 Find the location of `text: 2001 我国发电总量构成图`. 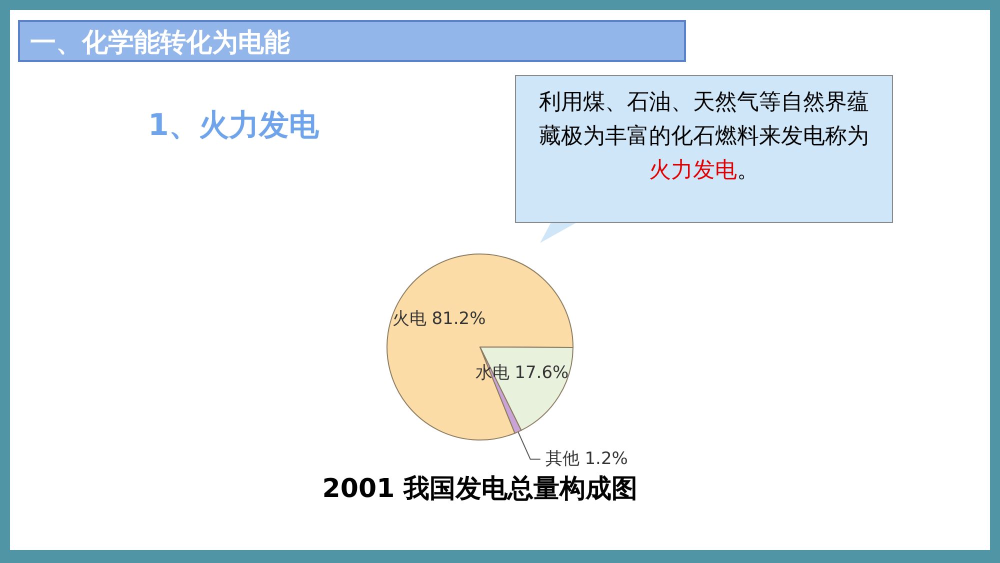

text: 2001 我国发电总量构成图 is located at coordinates (480, 489).